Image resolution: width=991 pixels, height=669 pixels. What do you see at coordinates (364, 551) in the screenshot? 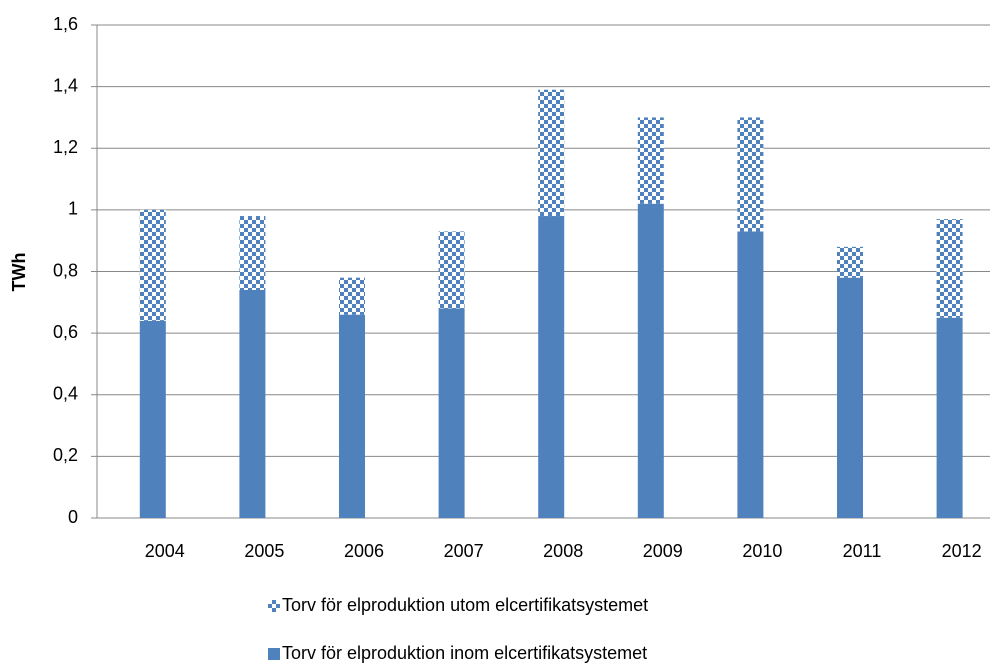
I see `x-tick-label: 2006` at bounding box center [364, 551].